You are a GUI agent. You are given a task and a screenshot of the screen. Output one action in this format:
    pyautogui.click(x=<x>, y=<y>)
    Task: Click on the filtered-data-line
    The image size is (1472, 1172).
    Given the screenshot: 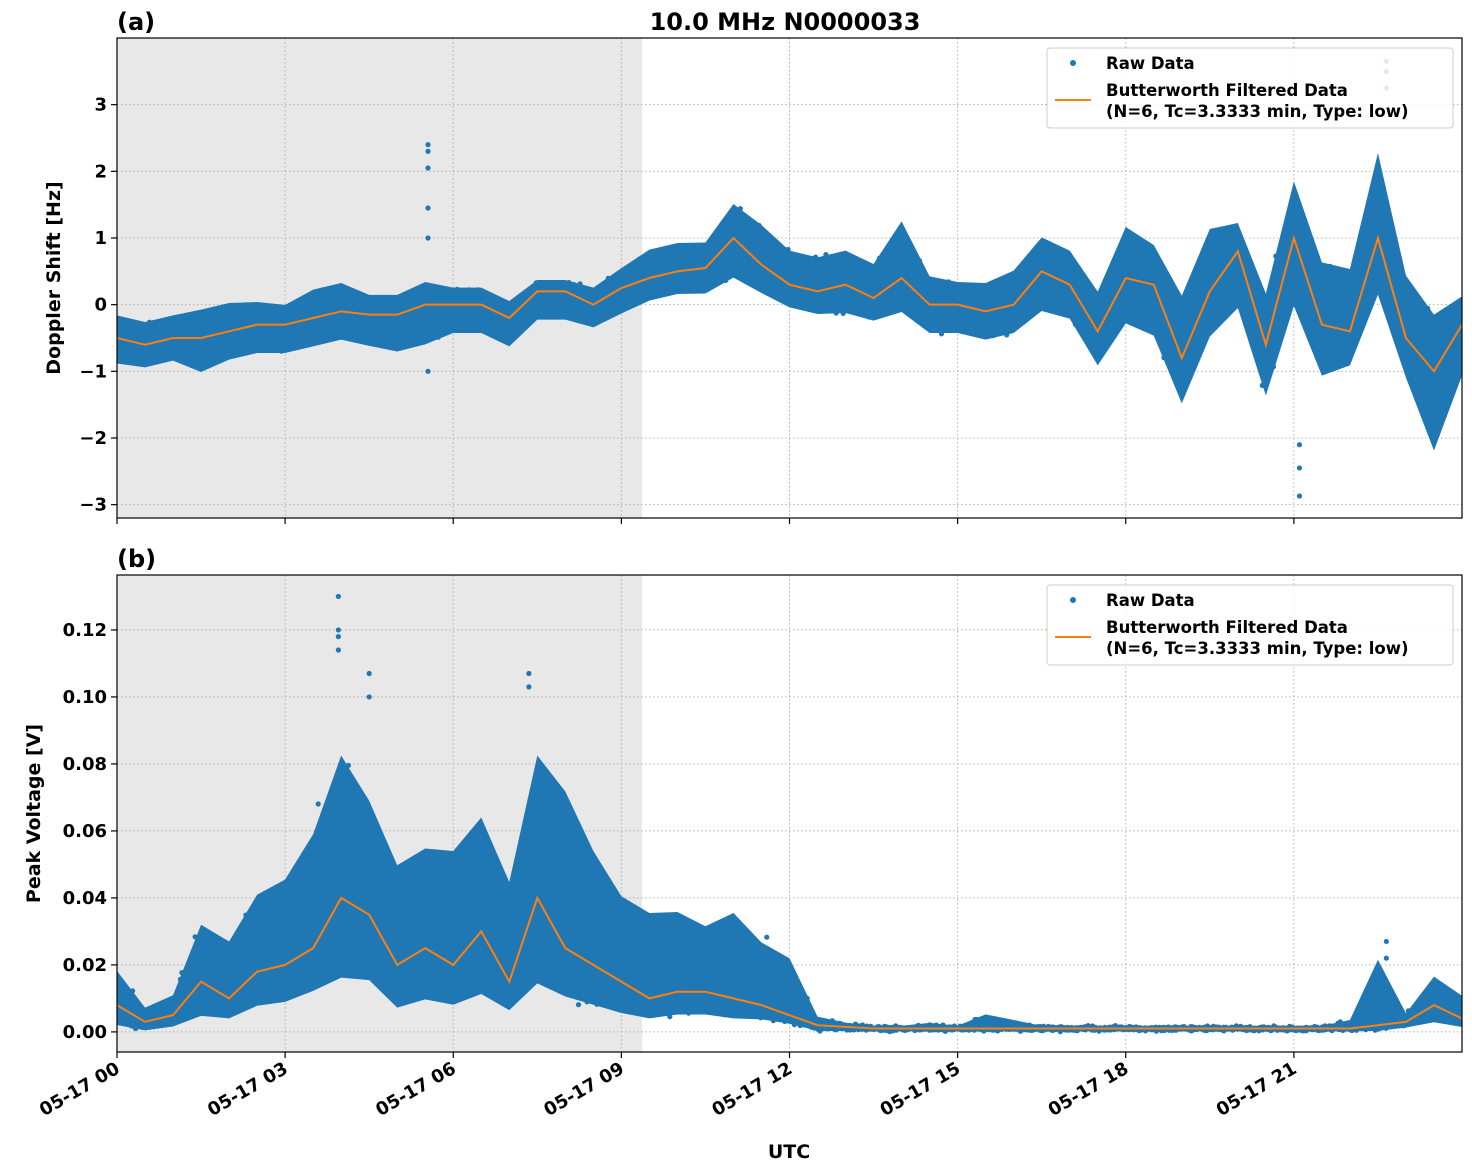 What is the action you would take?
    pyautogui.click(x=789, y=304)
    